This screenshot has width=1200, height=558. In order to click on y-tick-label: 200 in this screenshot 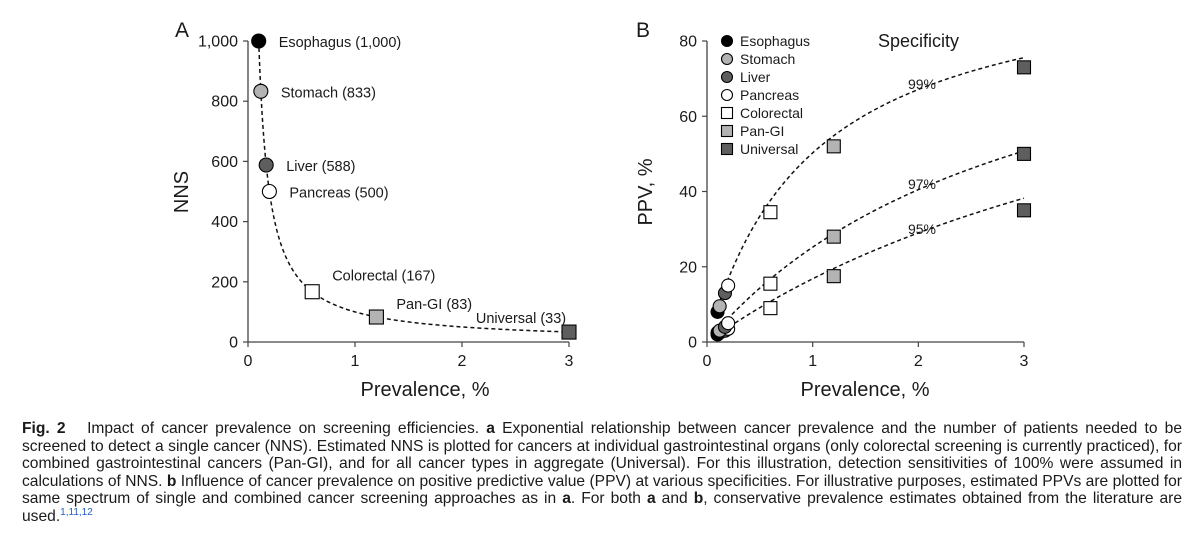, I will do `click(224, 282)`.